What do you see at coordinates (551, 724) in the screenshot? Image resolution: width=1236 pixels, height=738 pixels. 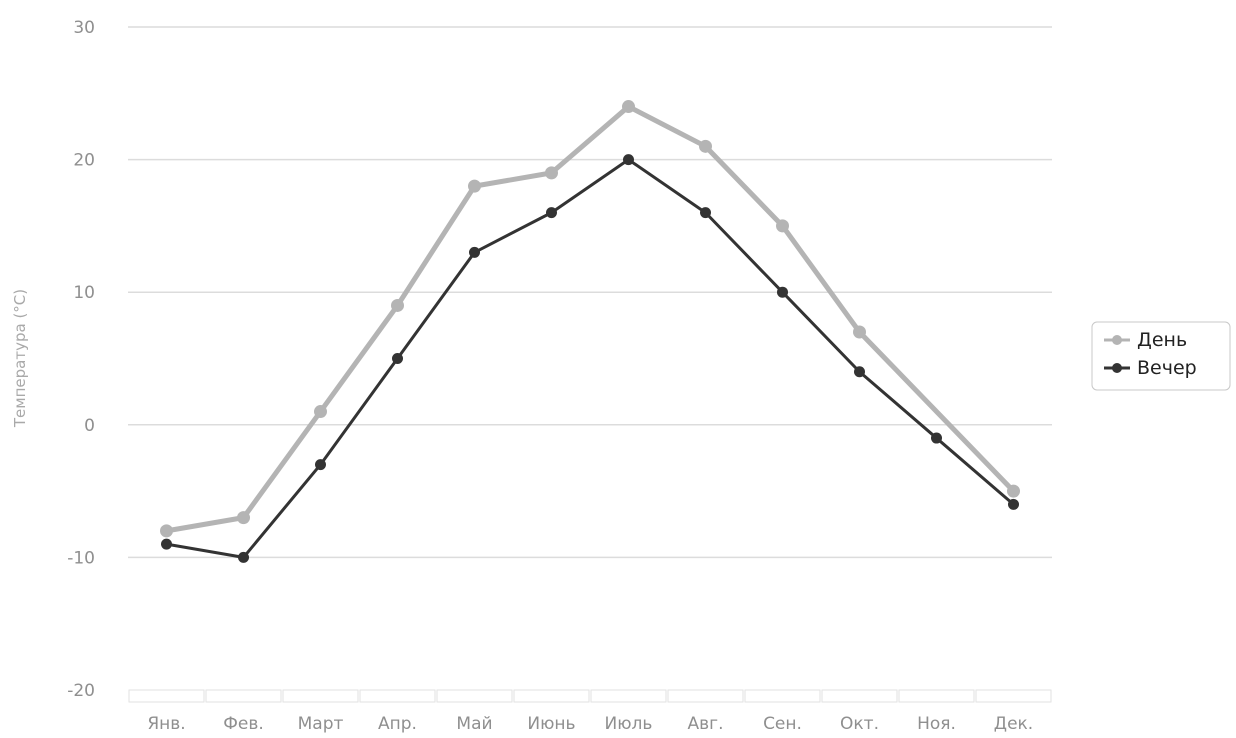 I see `x-tick-label: Июнь` at bounding box center [551, 724].